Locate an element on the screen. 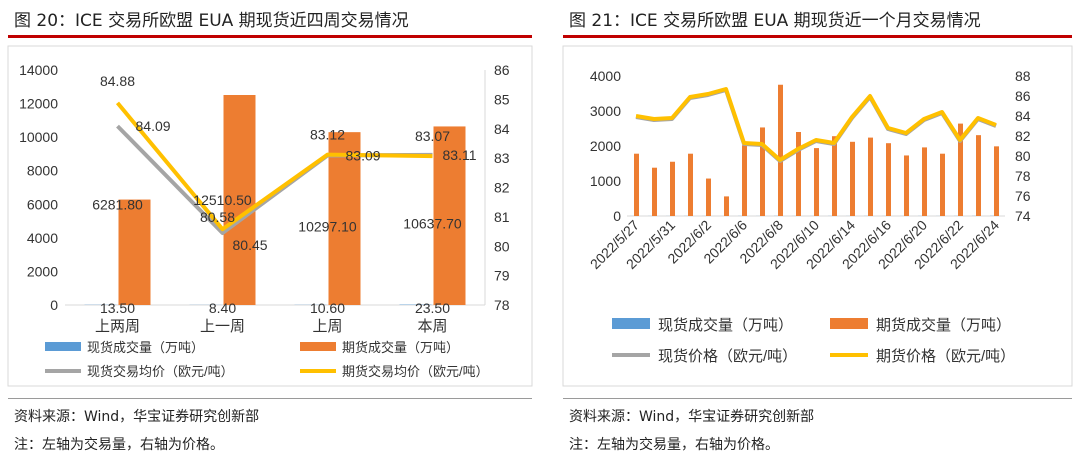  chart-title: 图 20：ICE 交易所欧盟 EUA 期现货近四周交易情况 is located at coordinates (211, 21).